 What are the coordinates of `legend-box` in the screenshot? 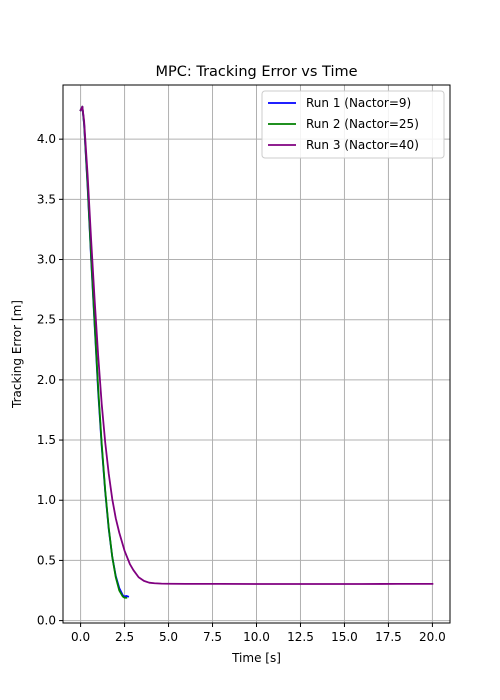 It's located at (353, 124).